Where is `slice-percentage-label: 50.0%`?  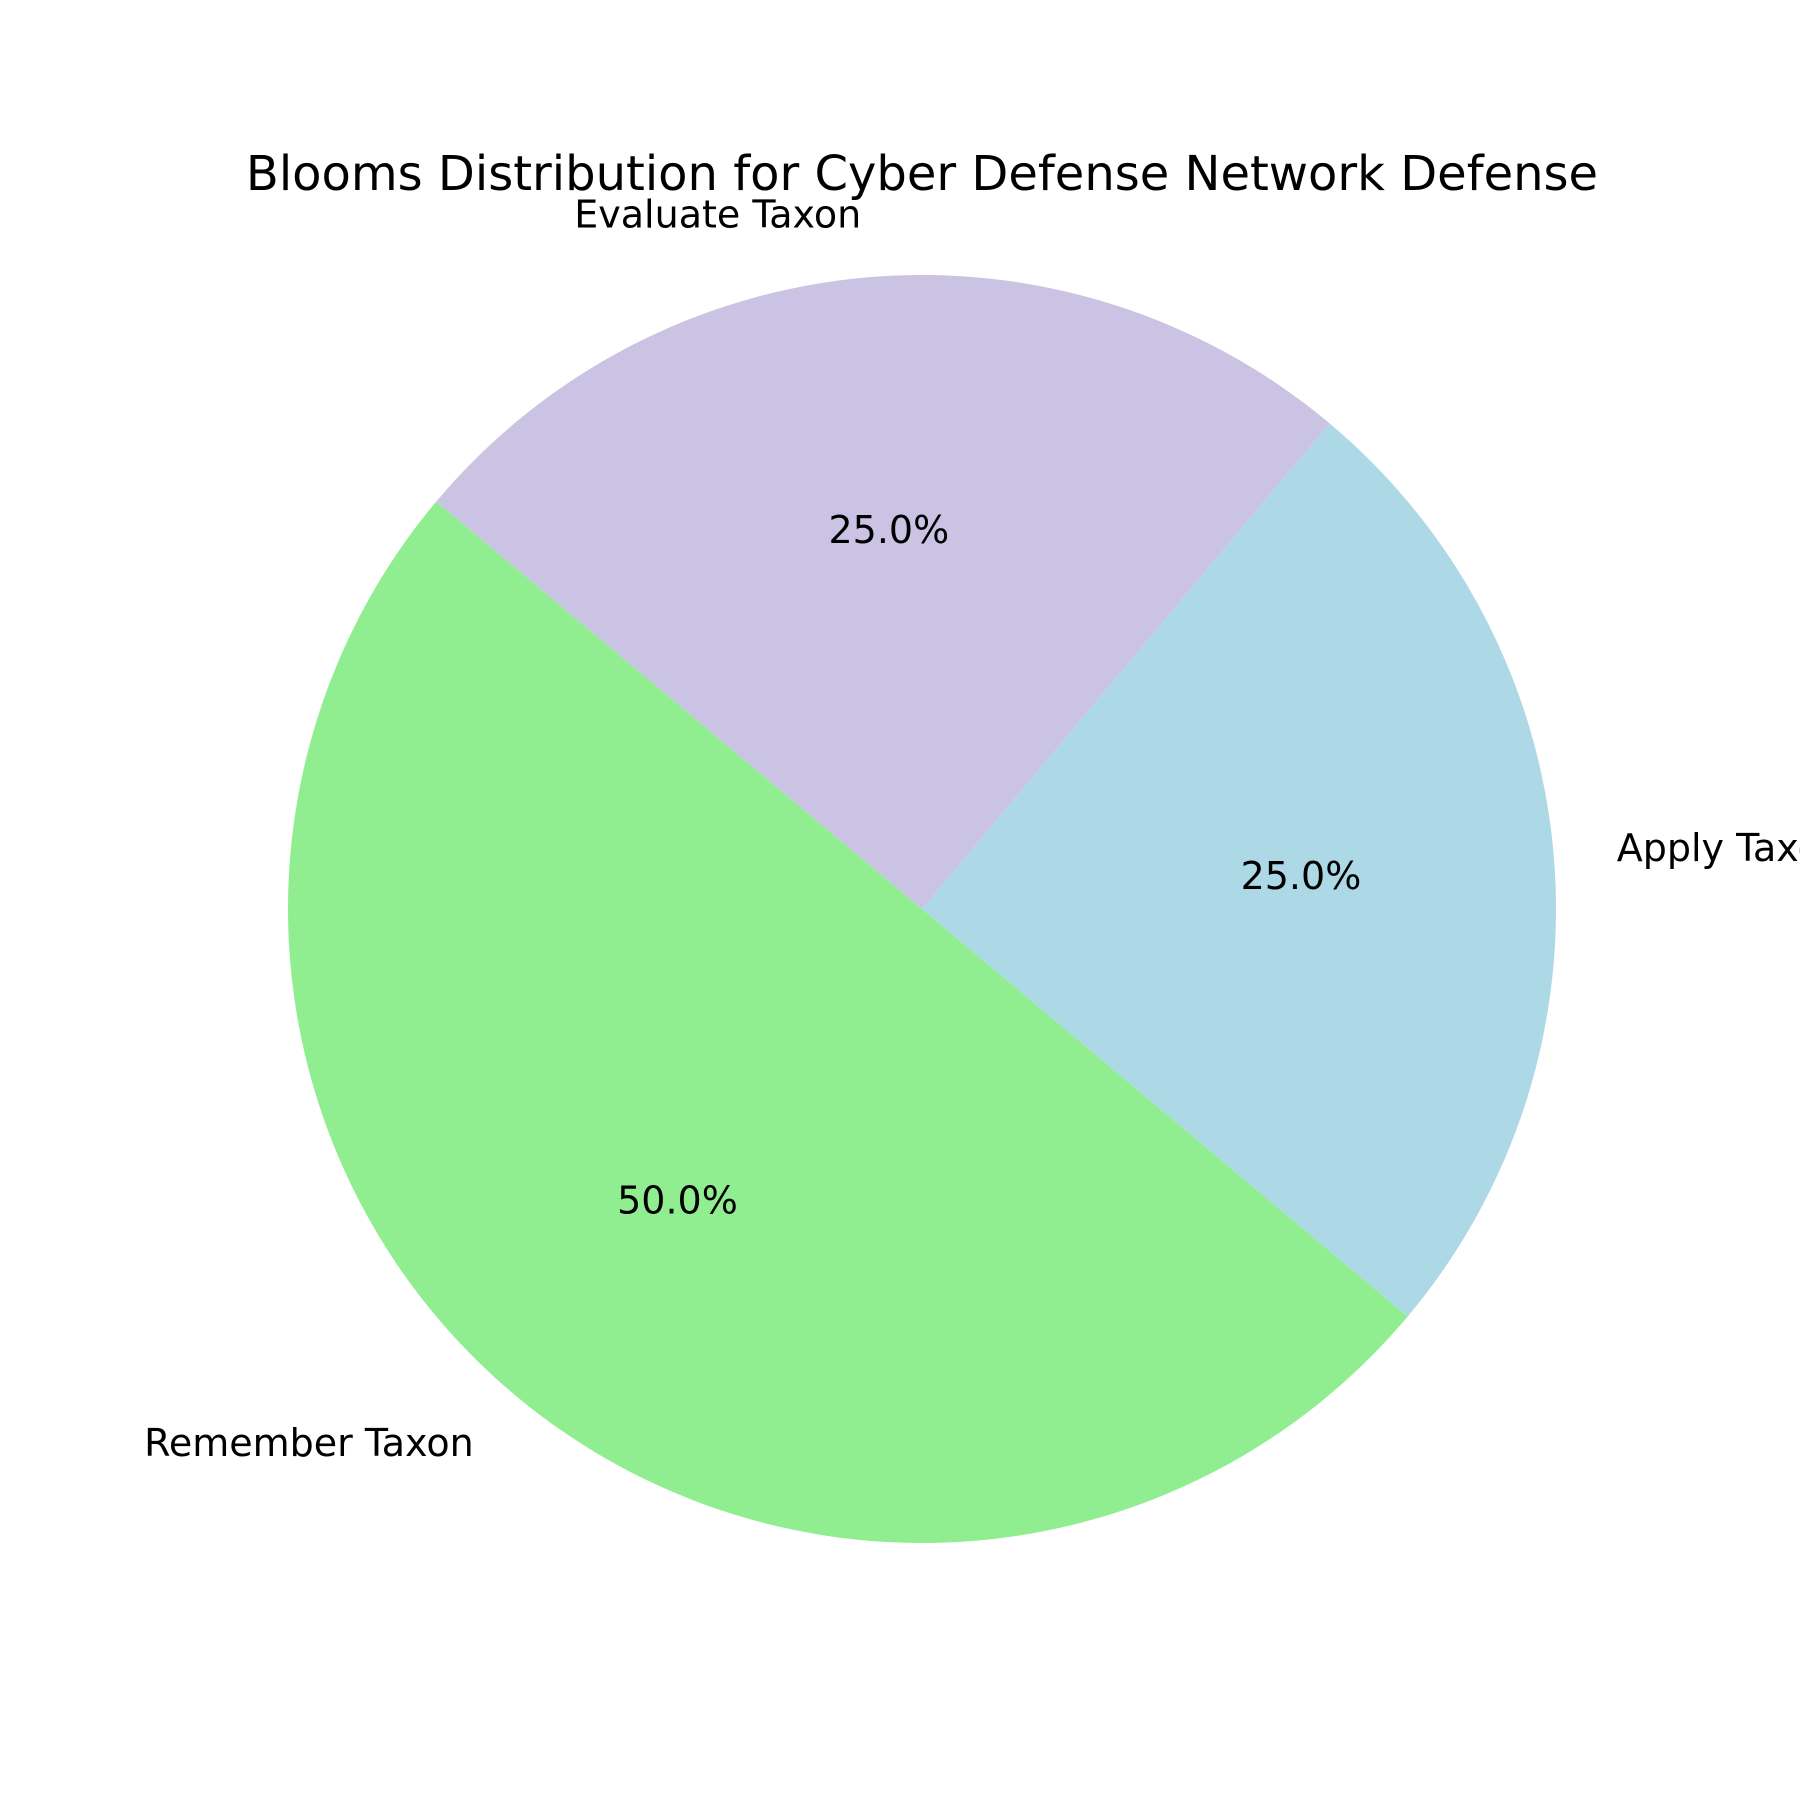
slice-percentage-label: 50.0% is located at coordinates (677, 1200).